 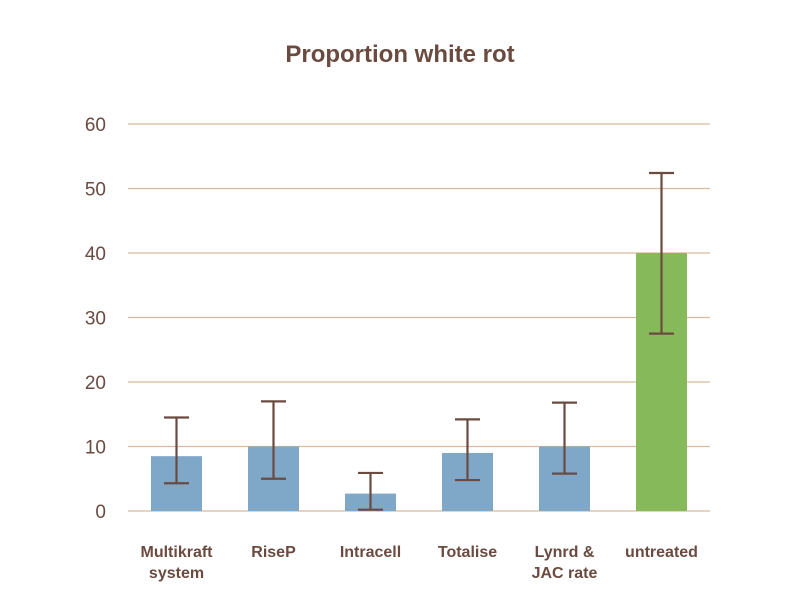 I want to click on y-tick-label: 20, so click(x=95, y=383).